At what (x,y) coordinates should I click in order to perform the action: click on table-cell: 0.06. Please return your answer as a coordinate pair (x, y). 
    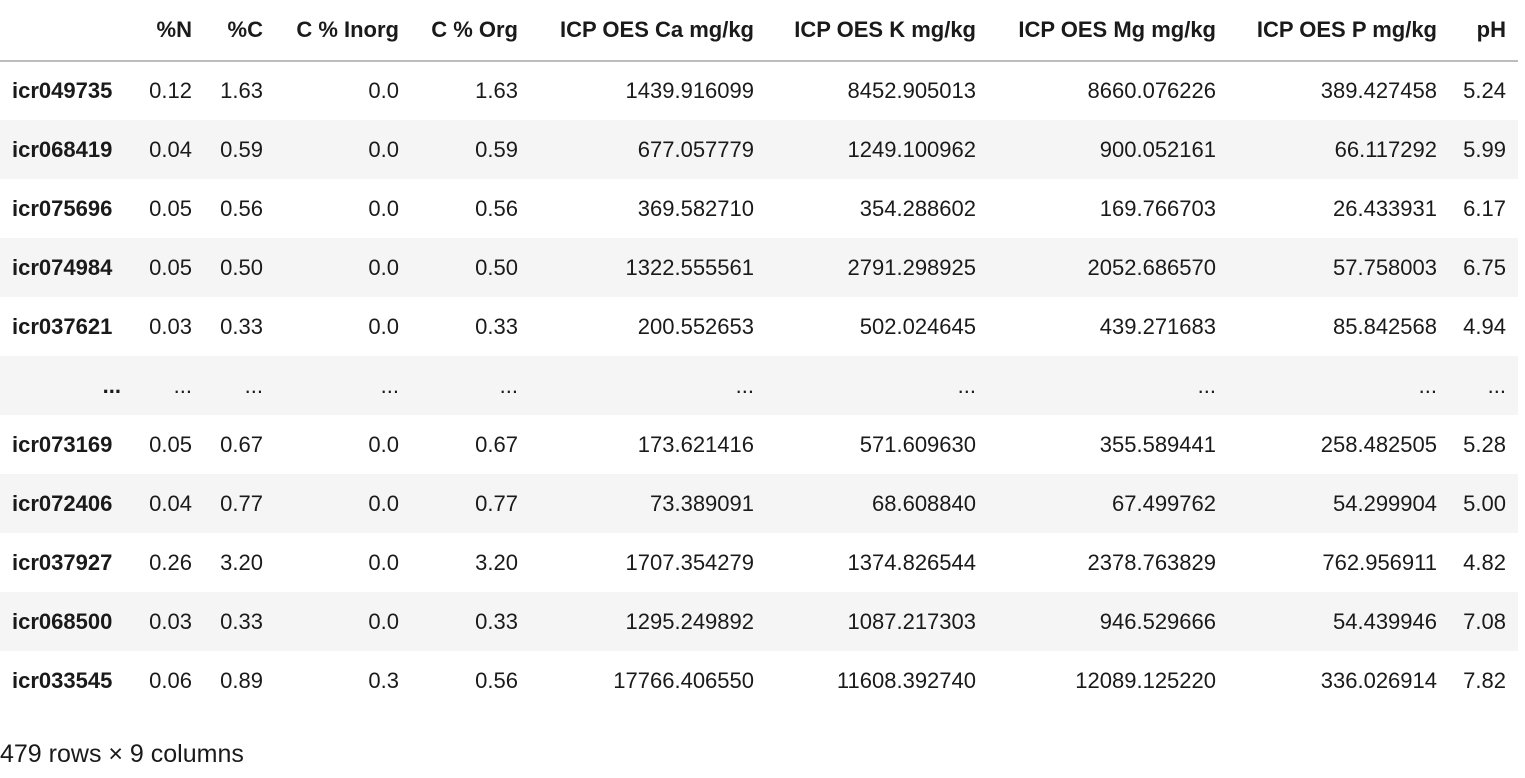
    Looking at the image, I should click on (170, 680).